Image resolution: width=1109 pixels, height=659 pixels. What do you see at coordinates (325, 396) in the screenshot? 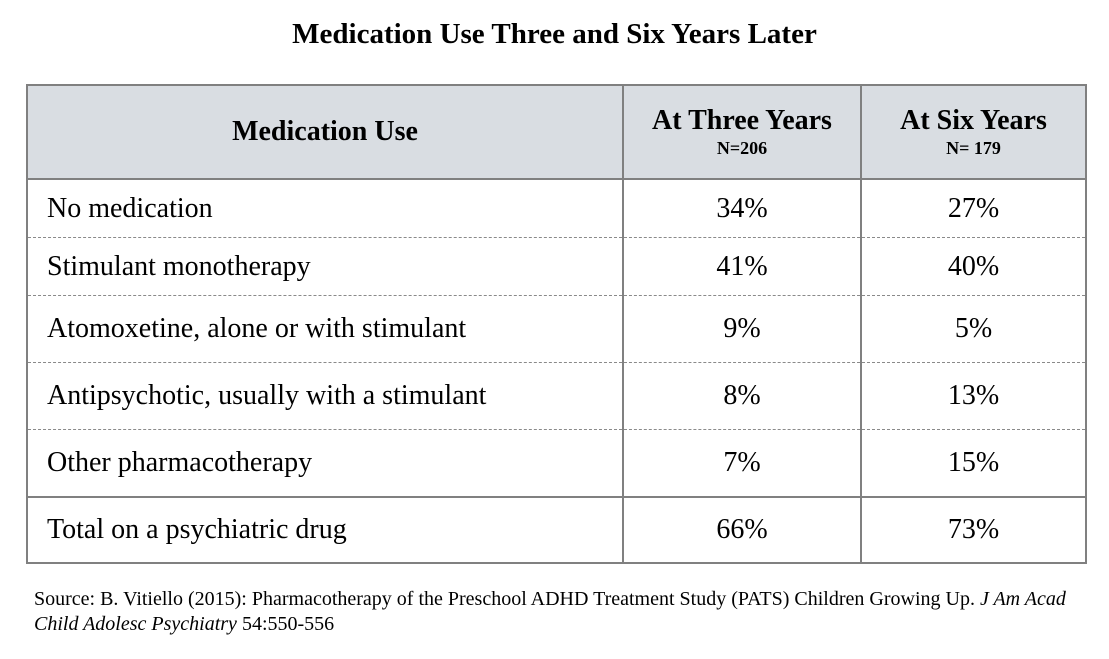
I see `row-label: Antipsychotic, usually with a stimulant` at bounding box center [325, 396].